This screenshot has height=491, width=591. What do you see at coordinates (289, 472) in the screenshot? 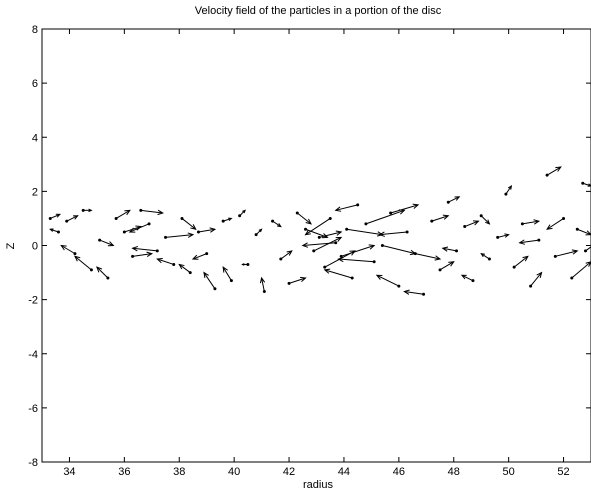
I see `x-tick-label: 42` at bounding box center [289, 472].